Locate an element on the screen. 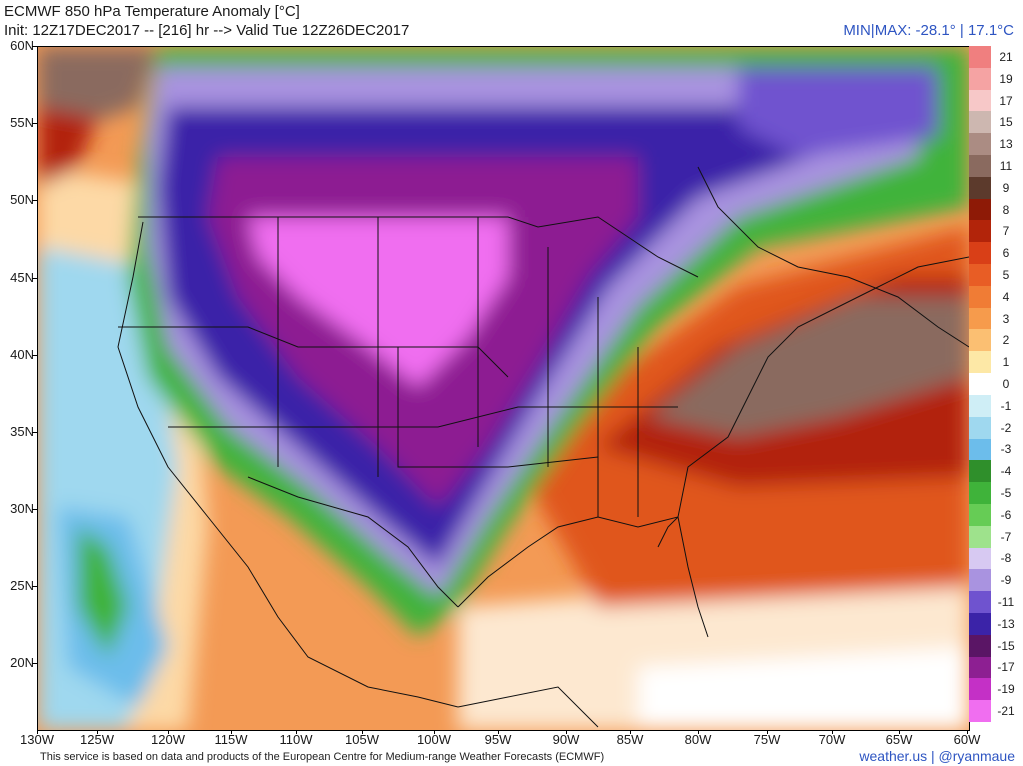 The height and width of the screenshot is (766, 1023). lat-label-35n: 35N is located at coordinates (22, 431).